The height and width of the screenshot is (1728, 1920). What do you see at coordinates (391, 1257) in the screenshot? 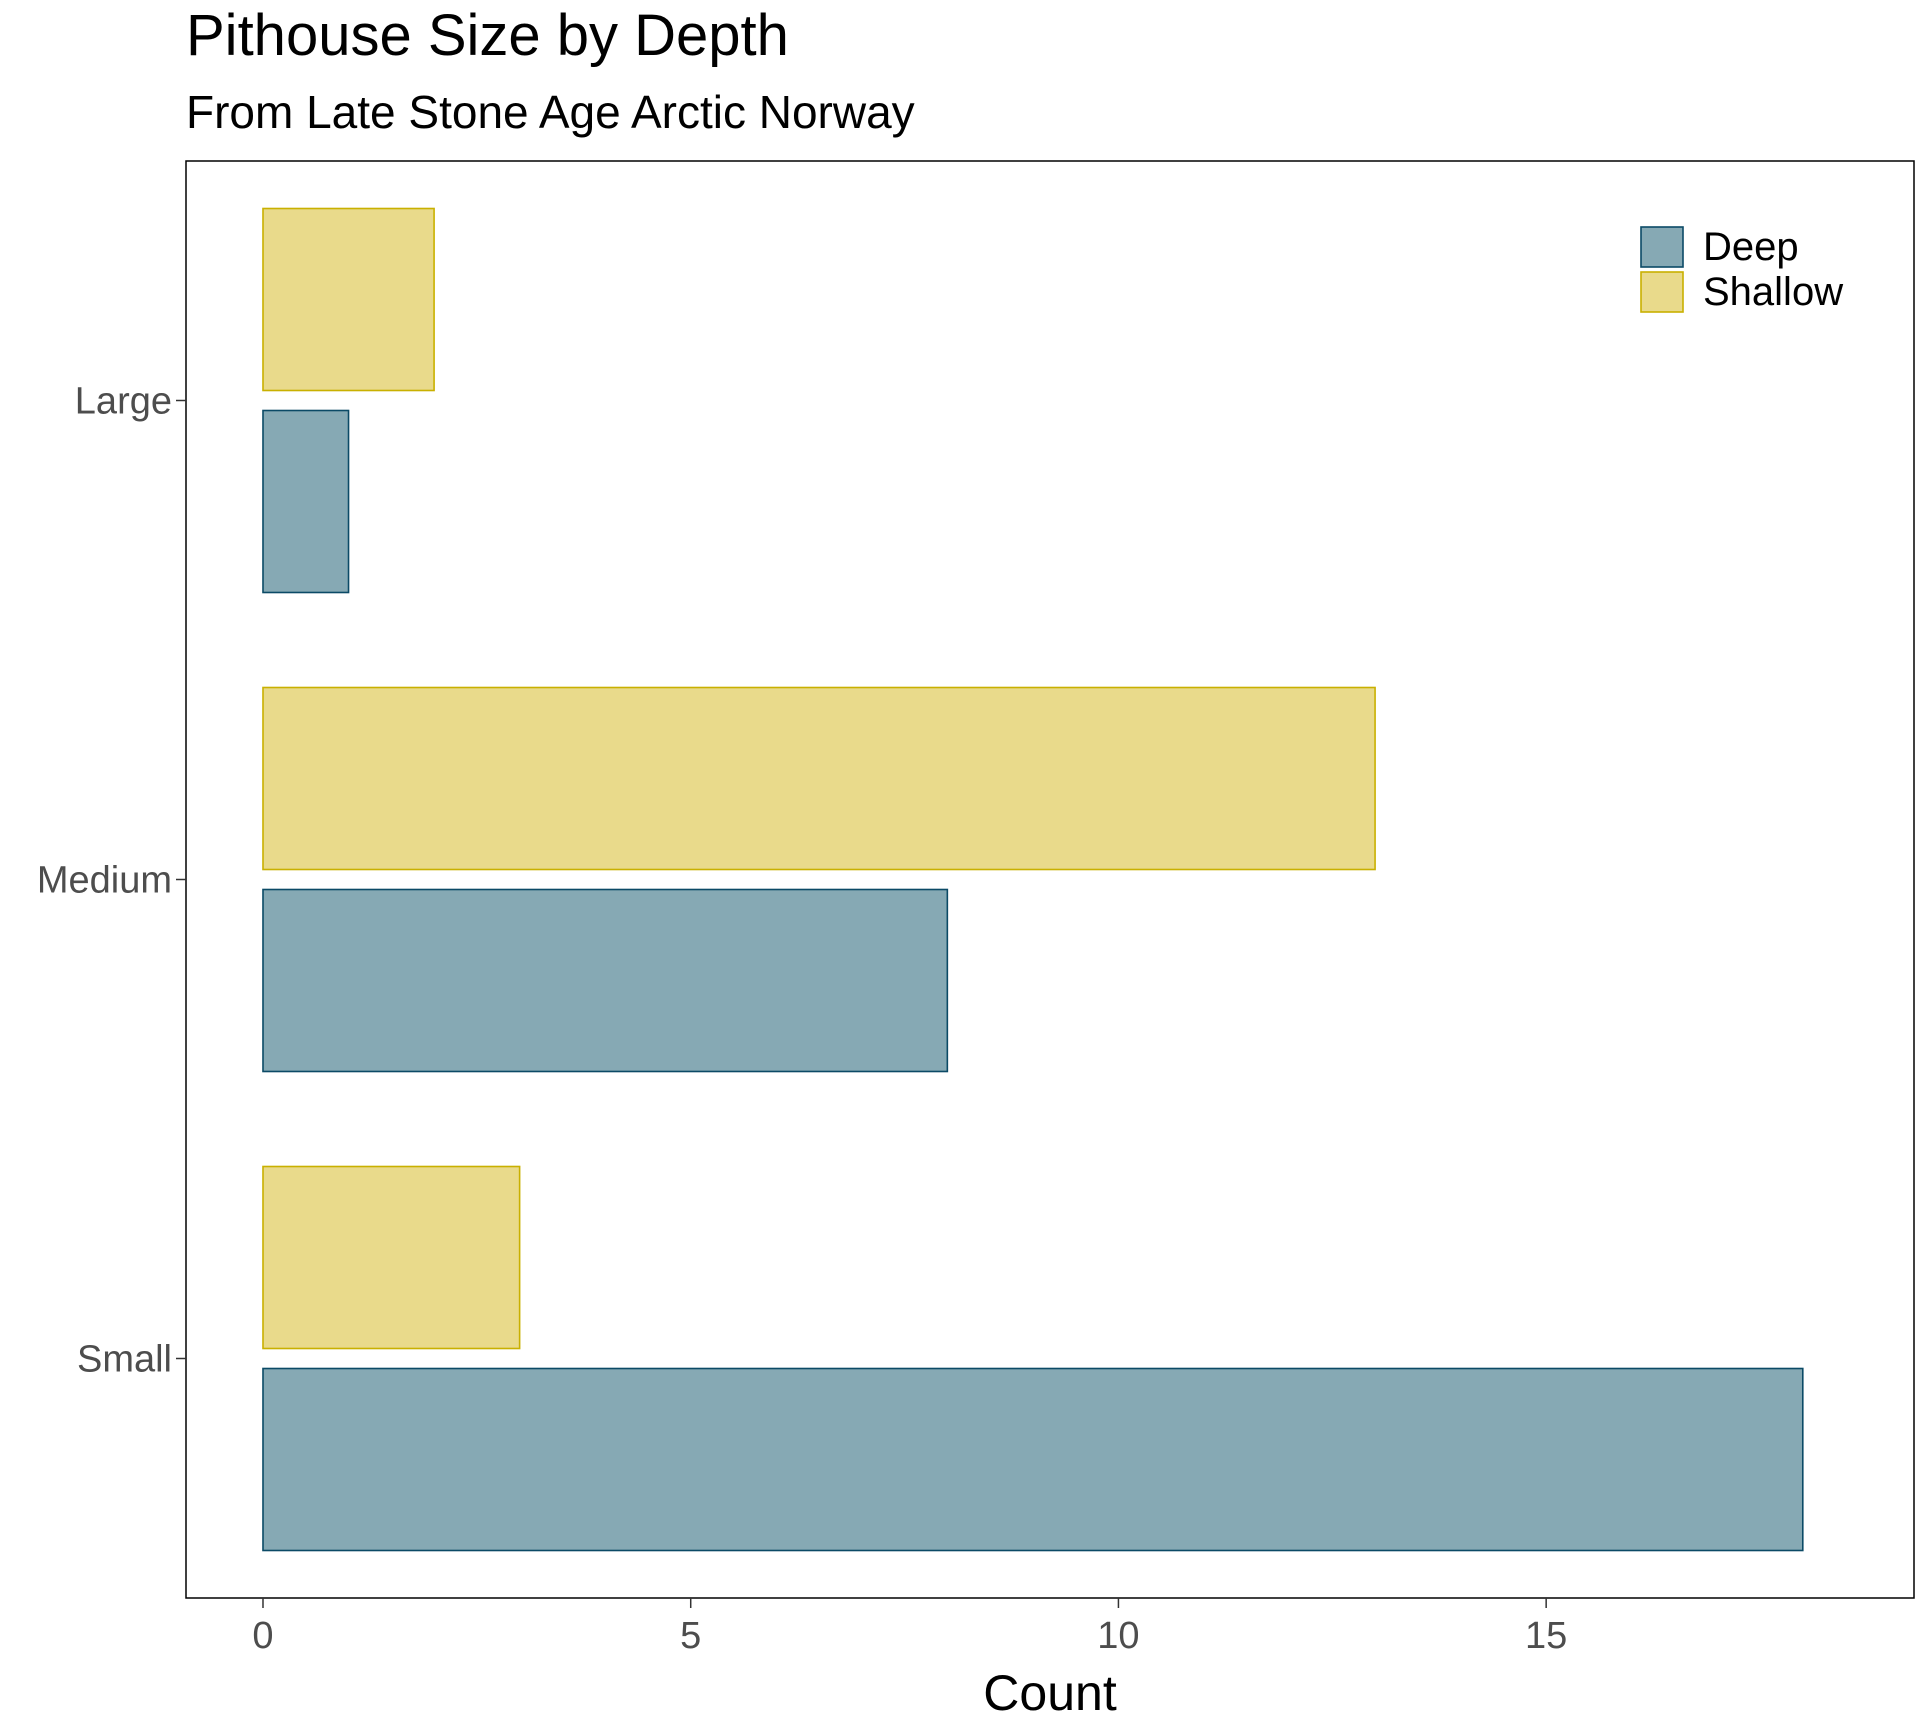
I see `bar-shallow-small` at bounding box center [391, 1257].